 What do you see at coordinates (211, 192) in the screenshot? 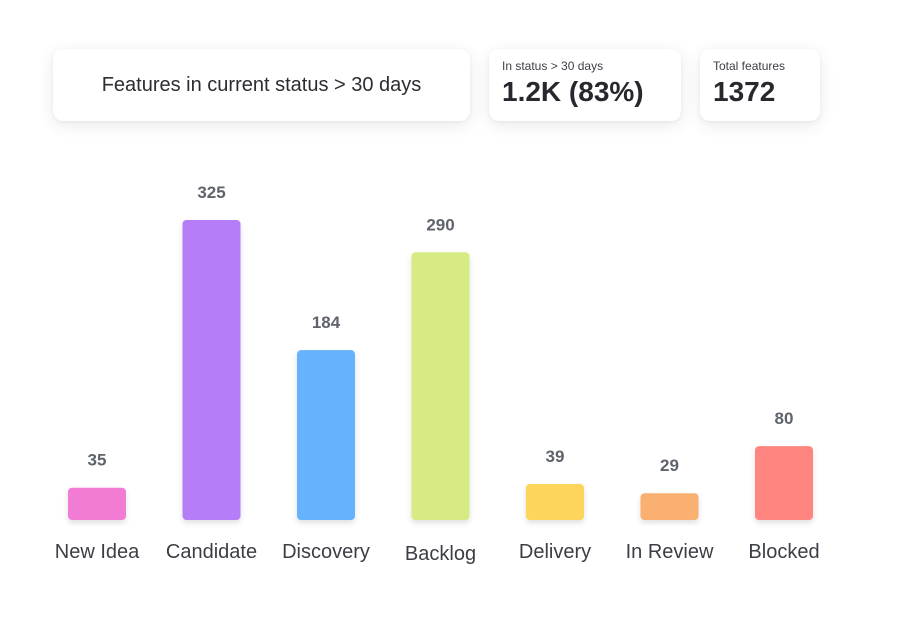
I see `data-label-candidate: 325` at bounding box center [211, 192].